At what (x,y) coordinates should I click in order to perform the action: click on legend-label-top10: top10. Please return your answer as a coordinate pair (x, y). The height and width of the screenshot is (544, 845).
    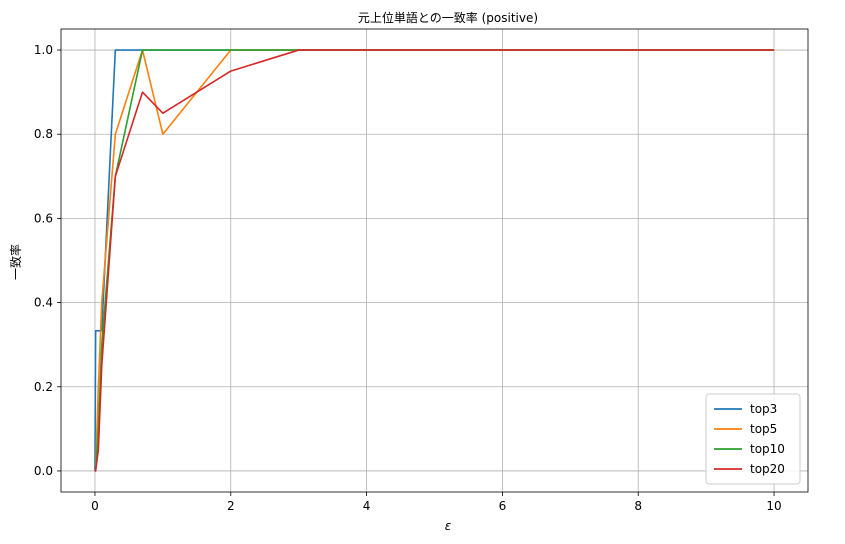
    Looking at the image, I should click on (767, 449).